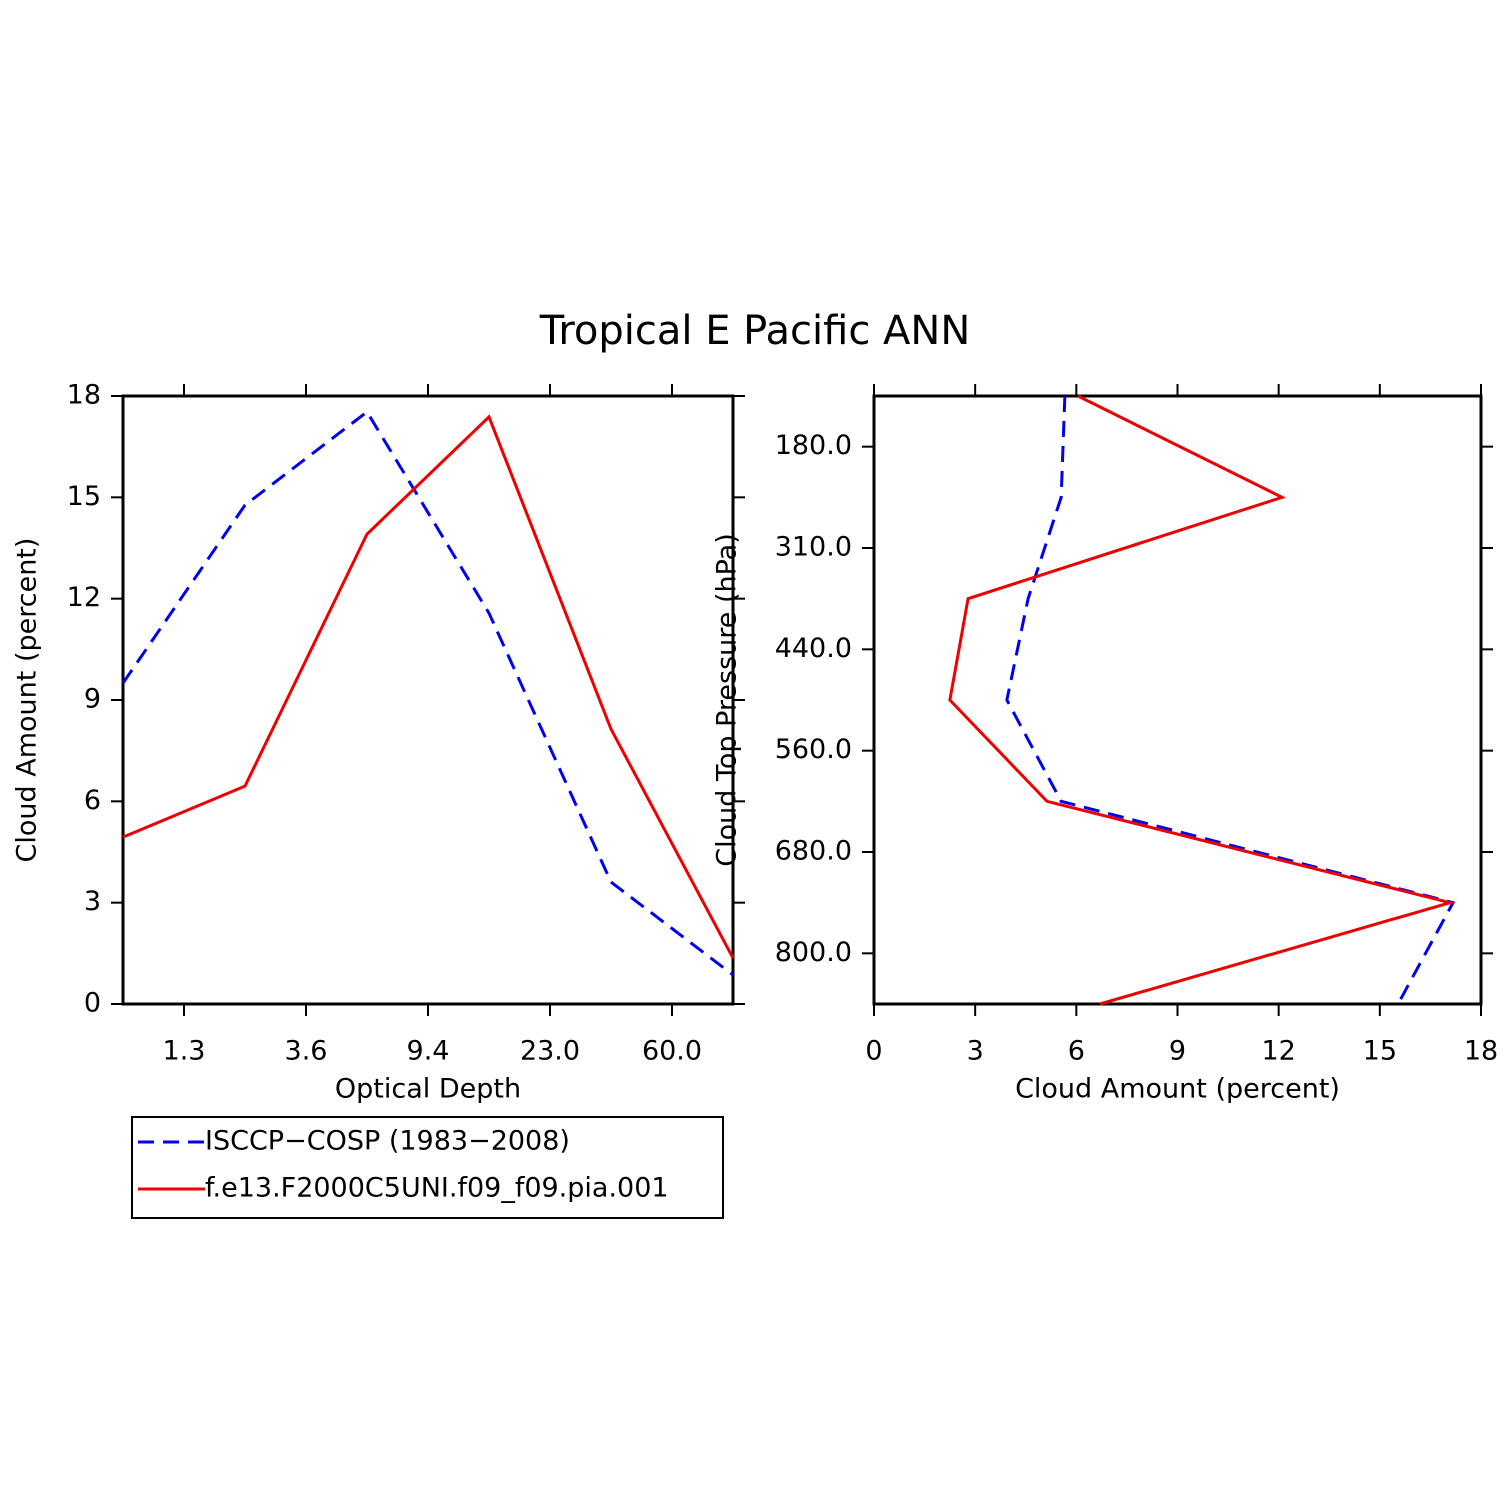  I want to click on y-tick-label: 15, so click(84, 496).